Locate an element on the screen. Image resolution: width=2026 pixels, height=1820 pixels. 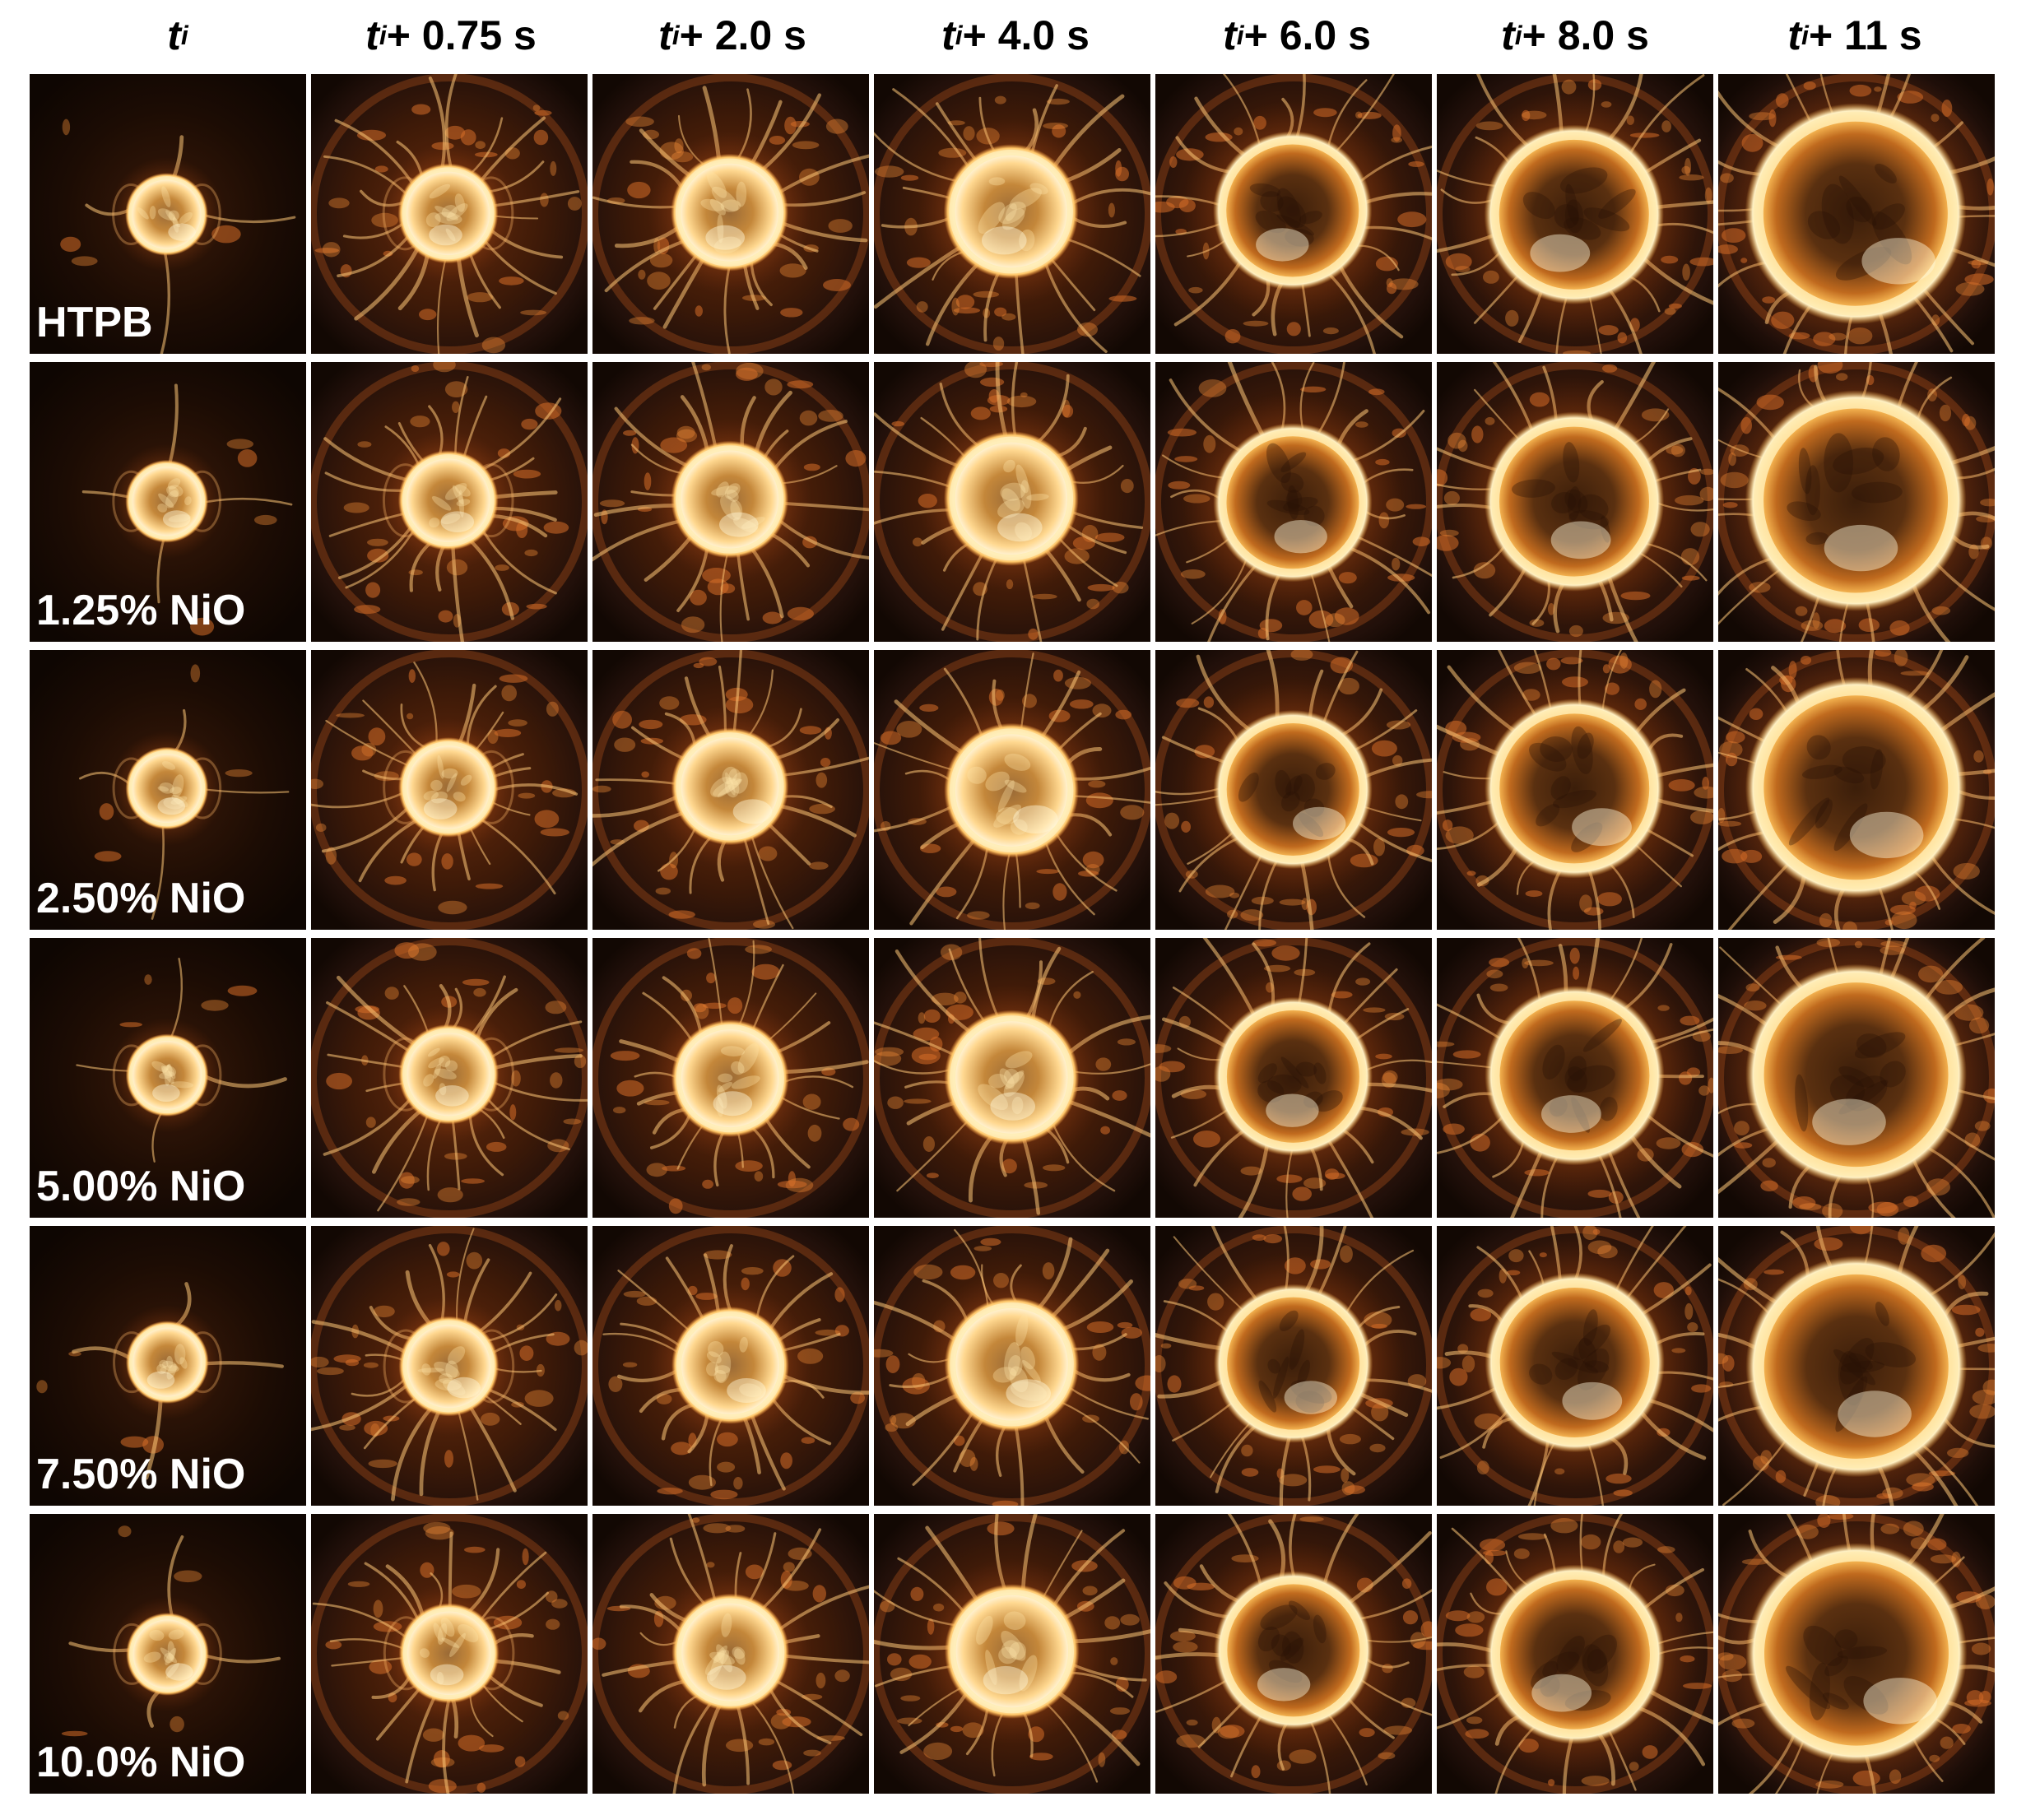
column-header-suffix: + 4.0 s is located at coordinates (1026, 35).